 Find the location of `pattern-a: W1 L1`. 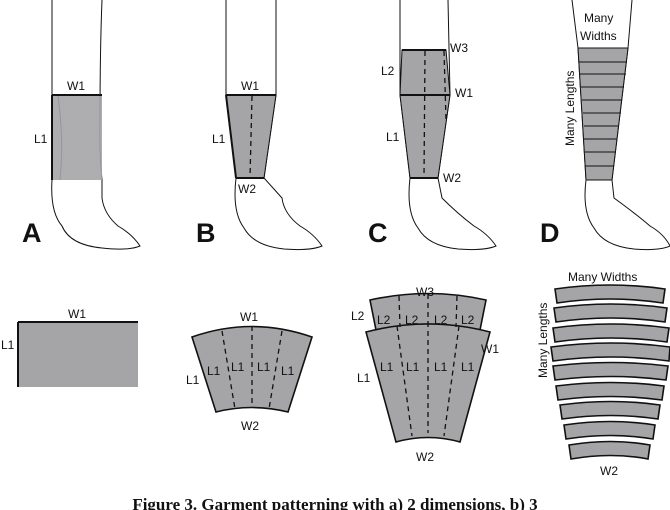

pattern-a: W1 L1 is located at coordinates (69, 347).